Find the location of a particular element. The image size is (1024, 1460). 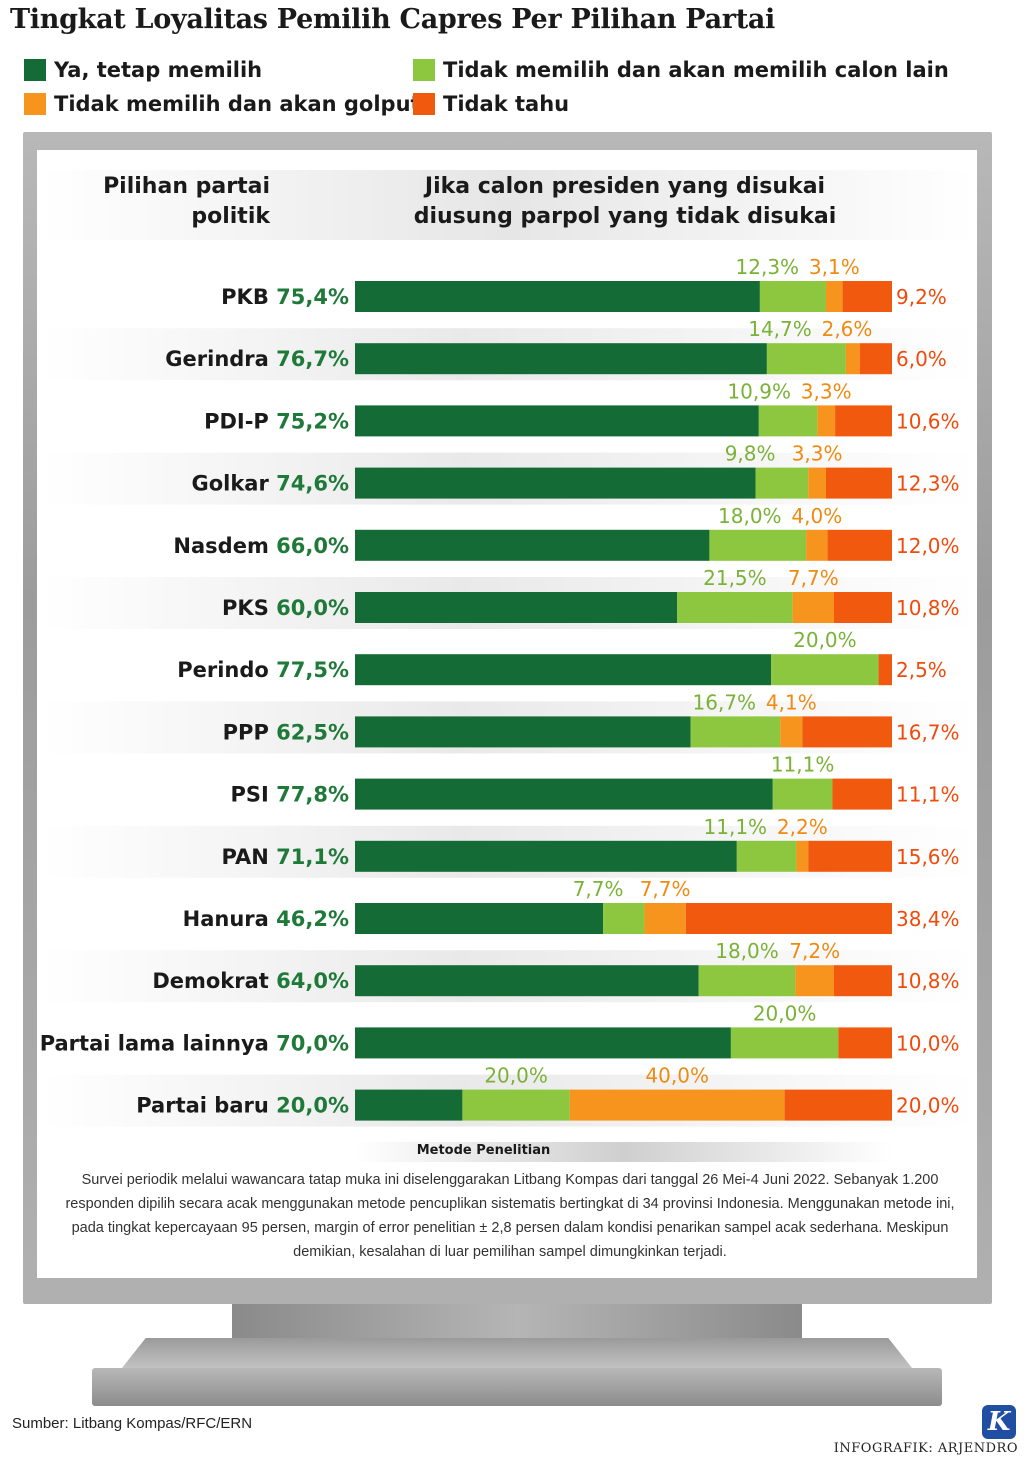

legend-swatch-calon-lain is located at coordinates (424, 70).